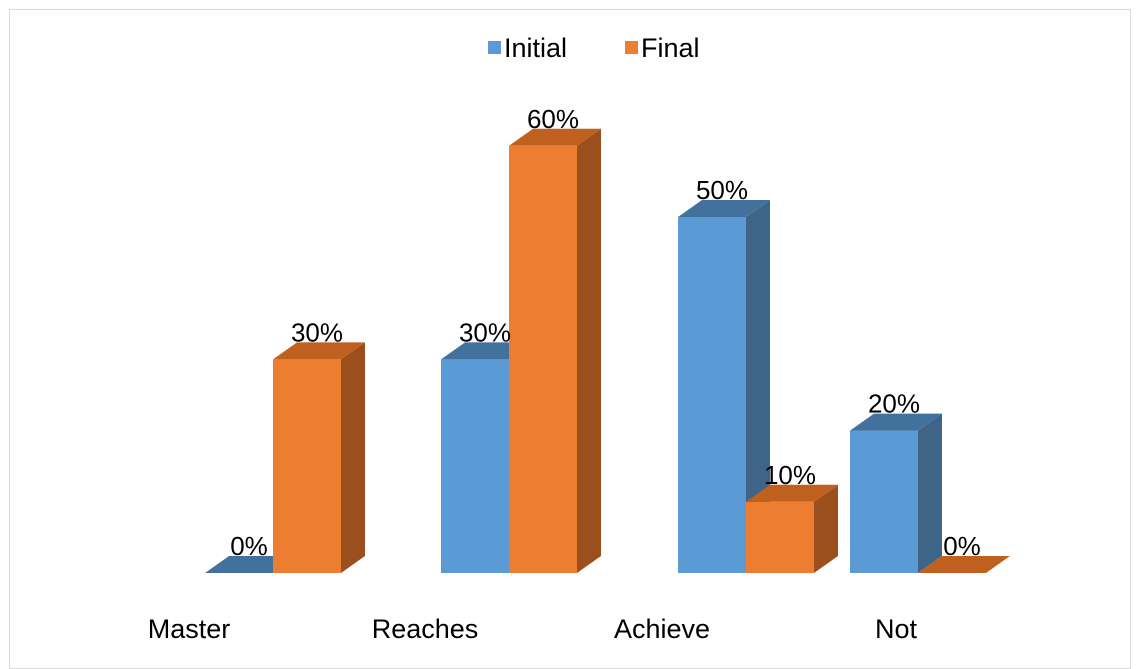  I want to click on category-label-master: Master, so click(189, 629).